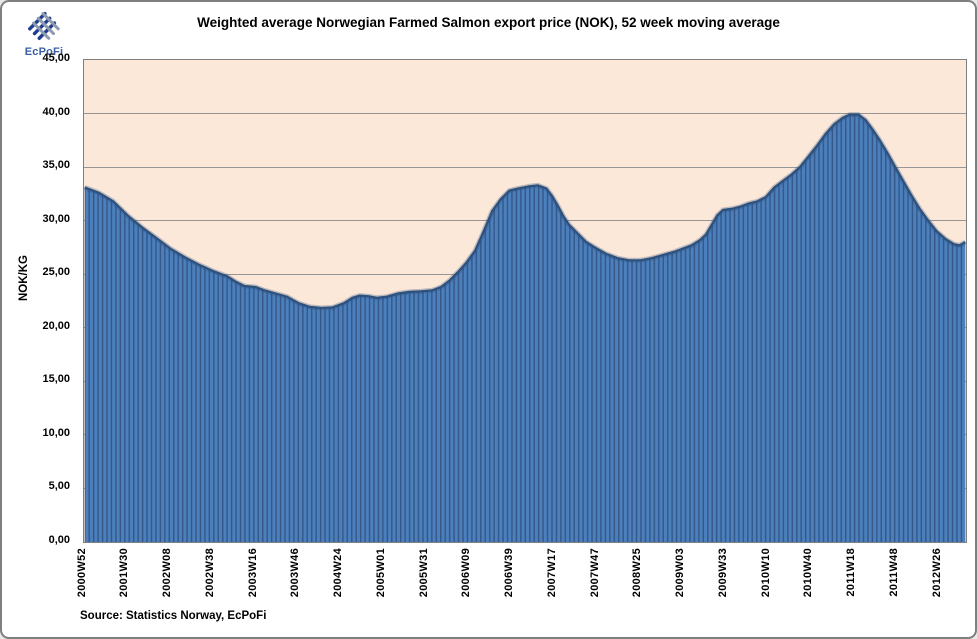 This screenshot has width=977, height=639. Describe the element at coordinates (765, 573) in the screenshot. I see `x-tick-label: 2010W10` at that location.